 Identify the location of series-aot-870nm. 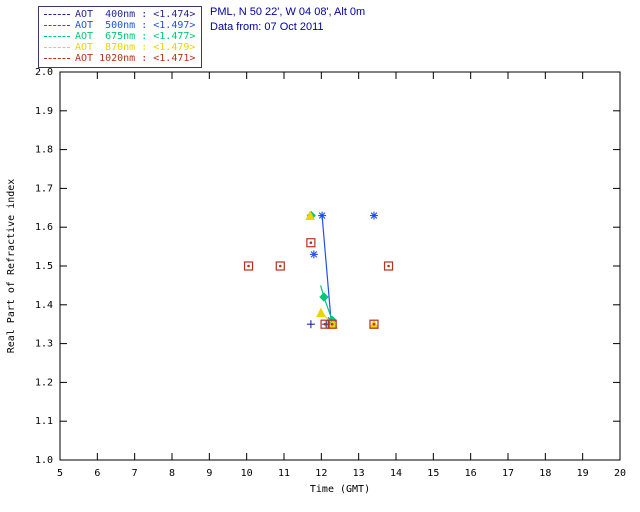
(342, 269).